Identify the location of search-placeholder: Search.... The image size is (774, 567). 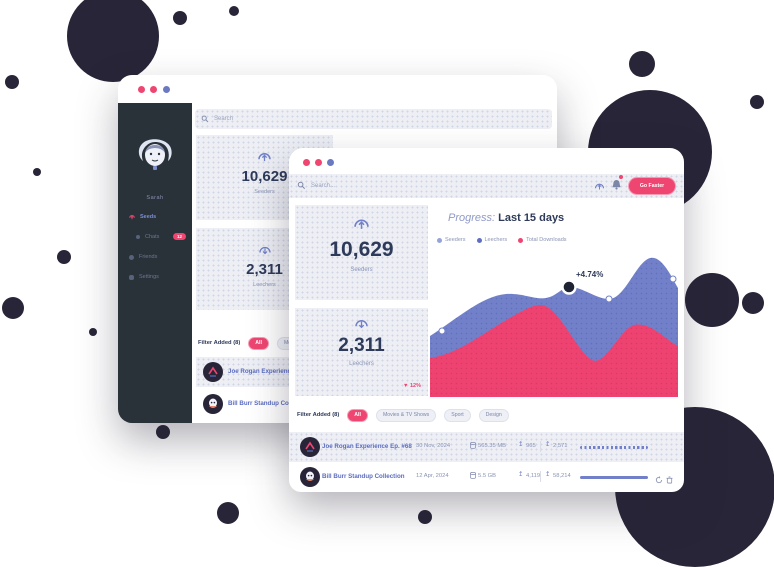
(323, 186).